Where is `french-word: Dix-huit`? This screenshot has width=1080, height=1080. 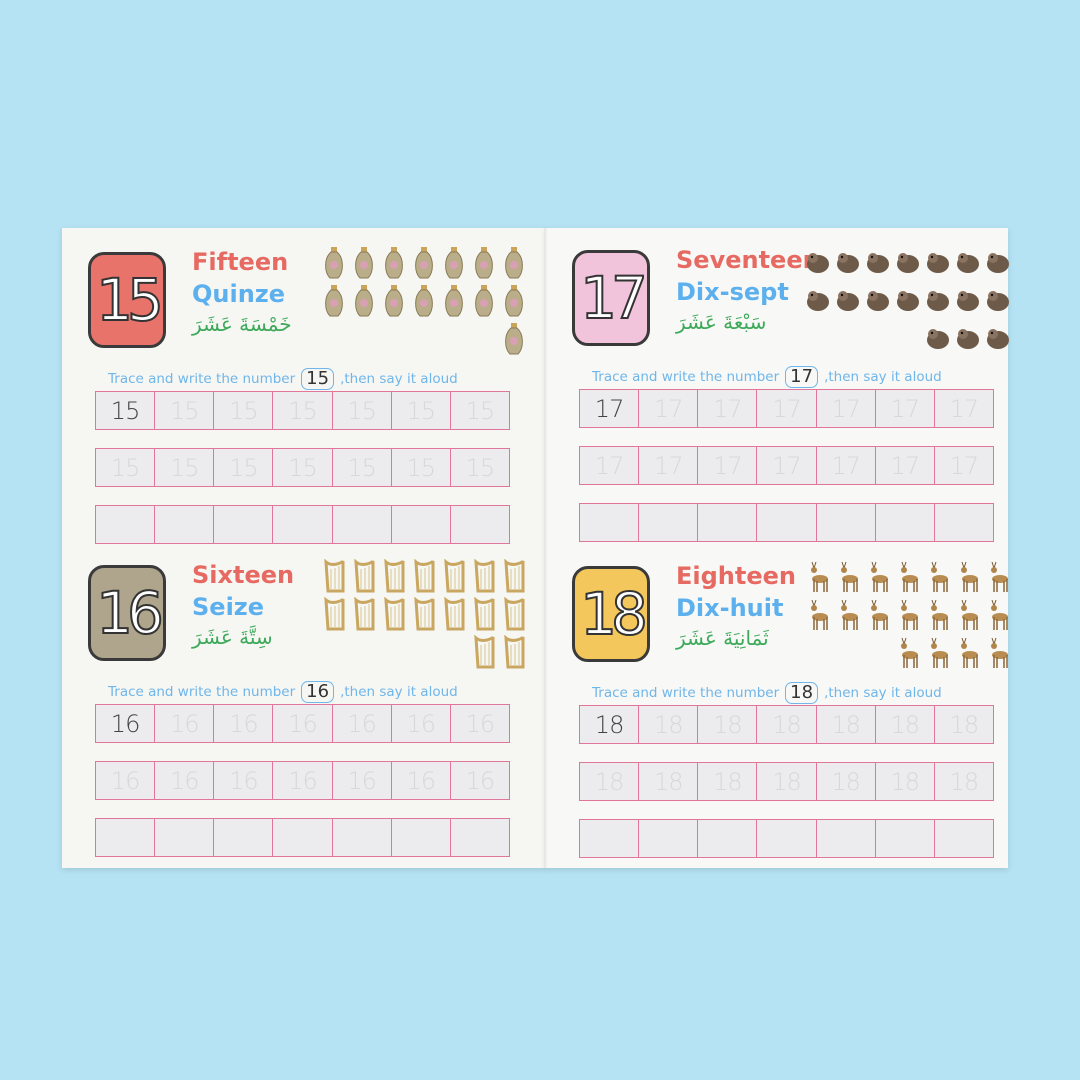 french-word: Dix-huit is located at coordinates (730, 608).